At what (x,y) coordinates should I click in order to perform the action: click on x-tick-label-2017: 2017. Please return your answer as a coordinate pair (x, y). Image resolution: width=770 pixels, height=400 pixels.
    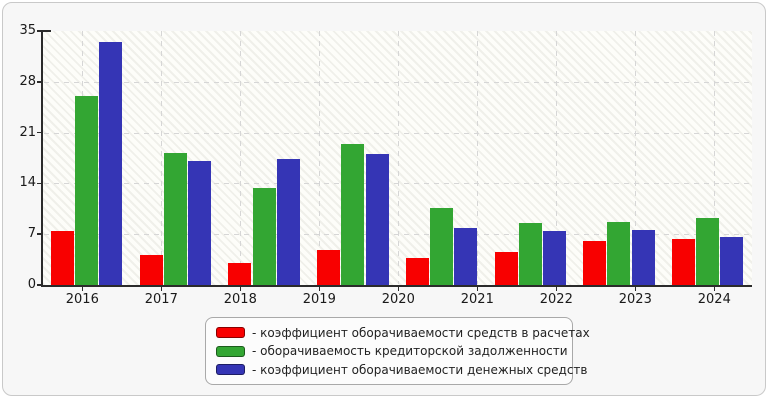
    Looking at the image, I should click on (161, 299).